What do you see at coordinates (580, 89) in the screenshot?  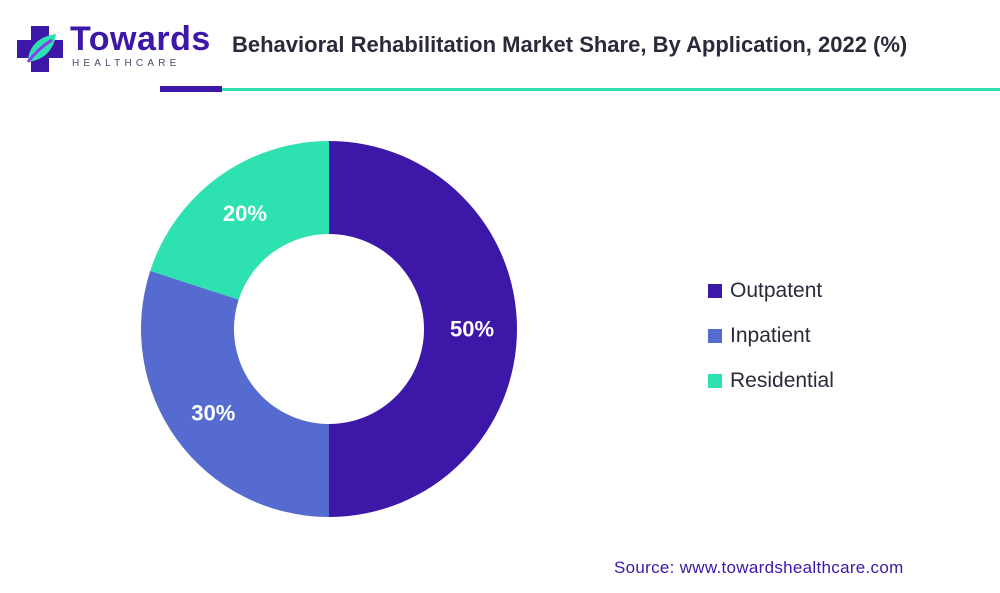 I see `header-divider` at bounding box center [580, 89].